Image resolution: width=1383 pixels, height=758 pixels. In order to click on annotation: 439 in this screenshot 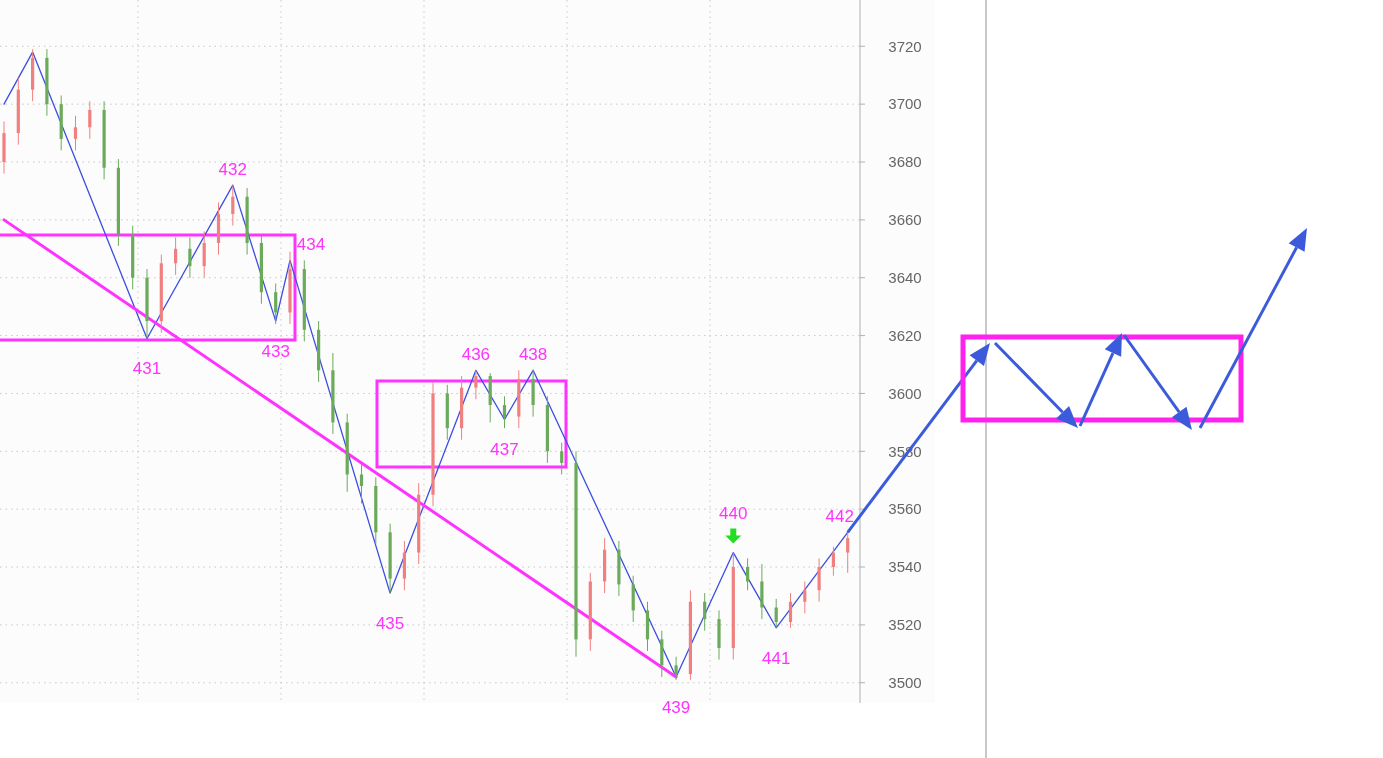, I will do `click(676, 707)`.